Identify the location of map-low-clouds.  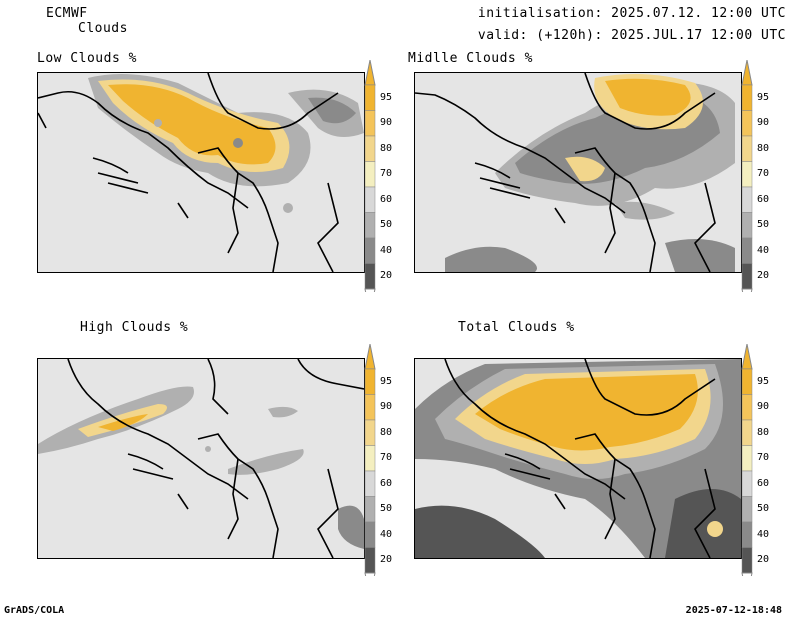
(201, 172).